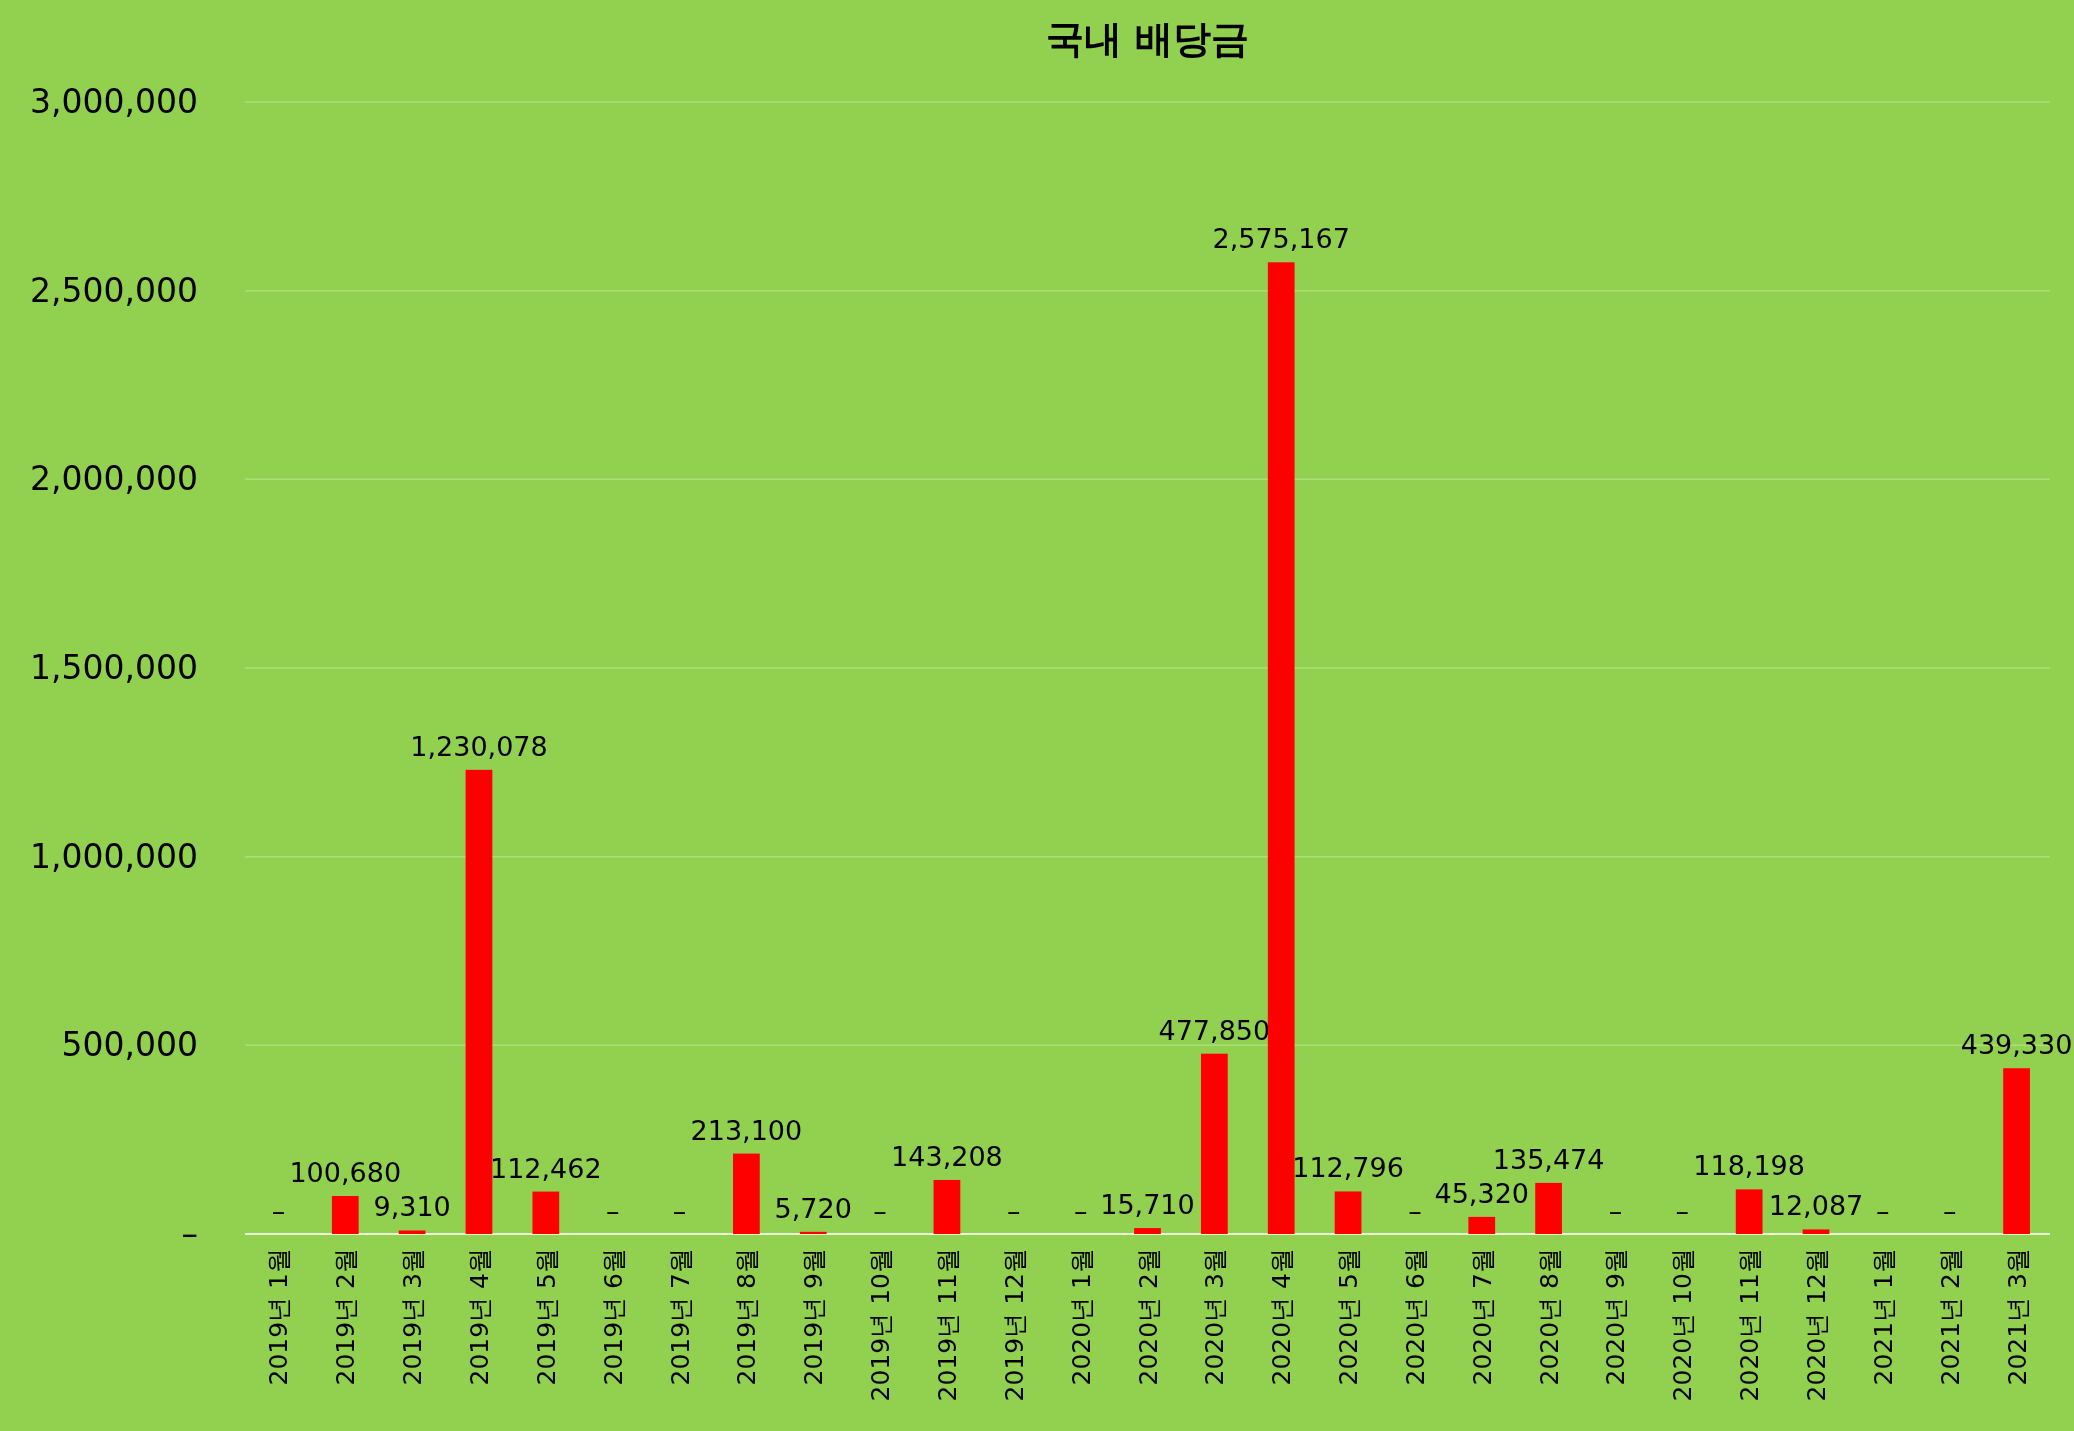  Describe the element at coordinates (114, 479) in the screenshot. I see `y-tick-label: 2,000,000` at that location.